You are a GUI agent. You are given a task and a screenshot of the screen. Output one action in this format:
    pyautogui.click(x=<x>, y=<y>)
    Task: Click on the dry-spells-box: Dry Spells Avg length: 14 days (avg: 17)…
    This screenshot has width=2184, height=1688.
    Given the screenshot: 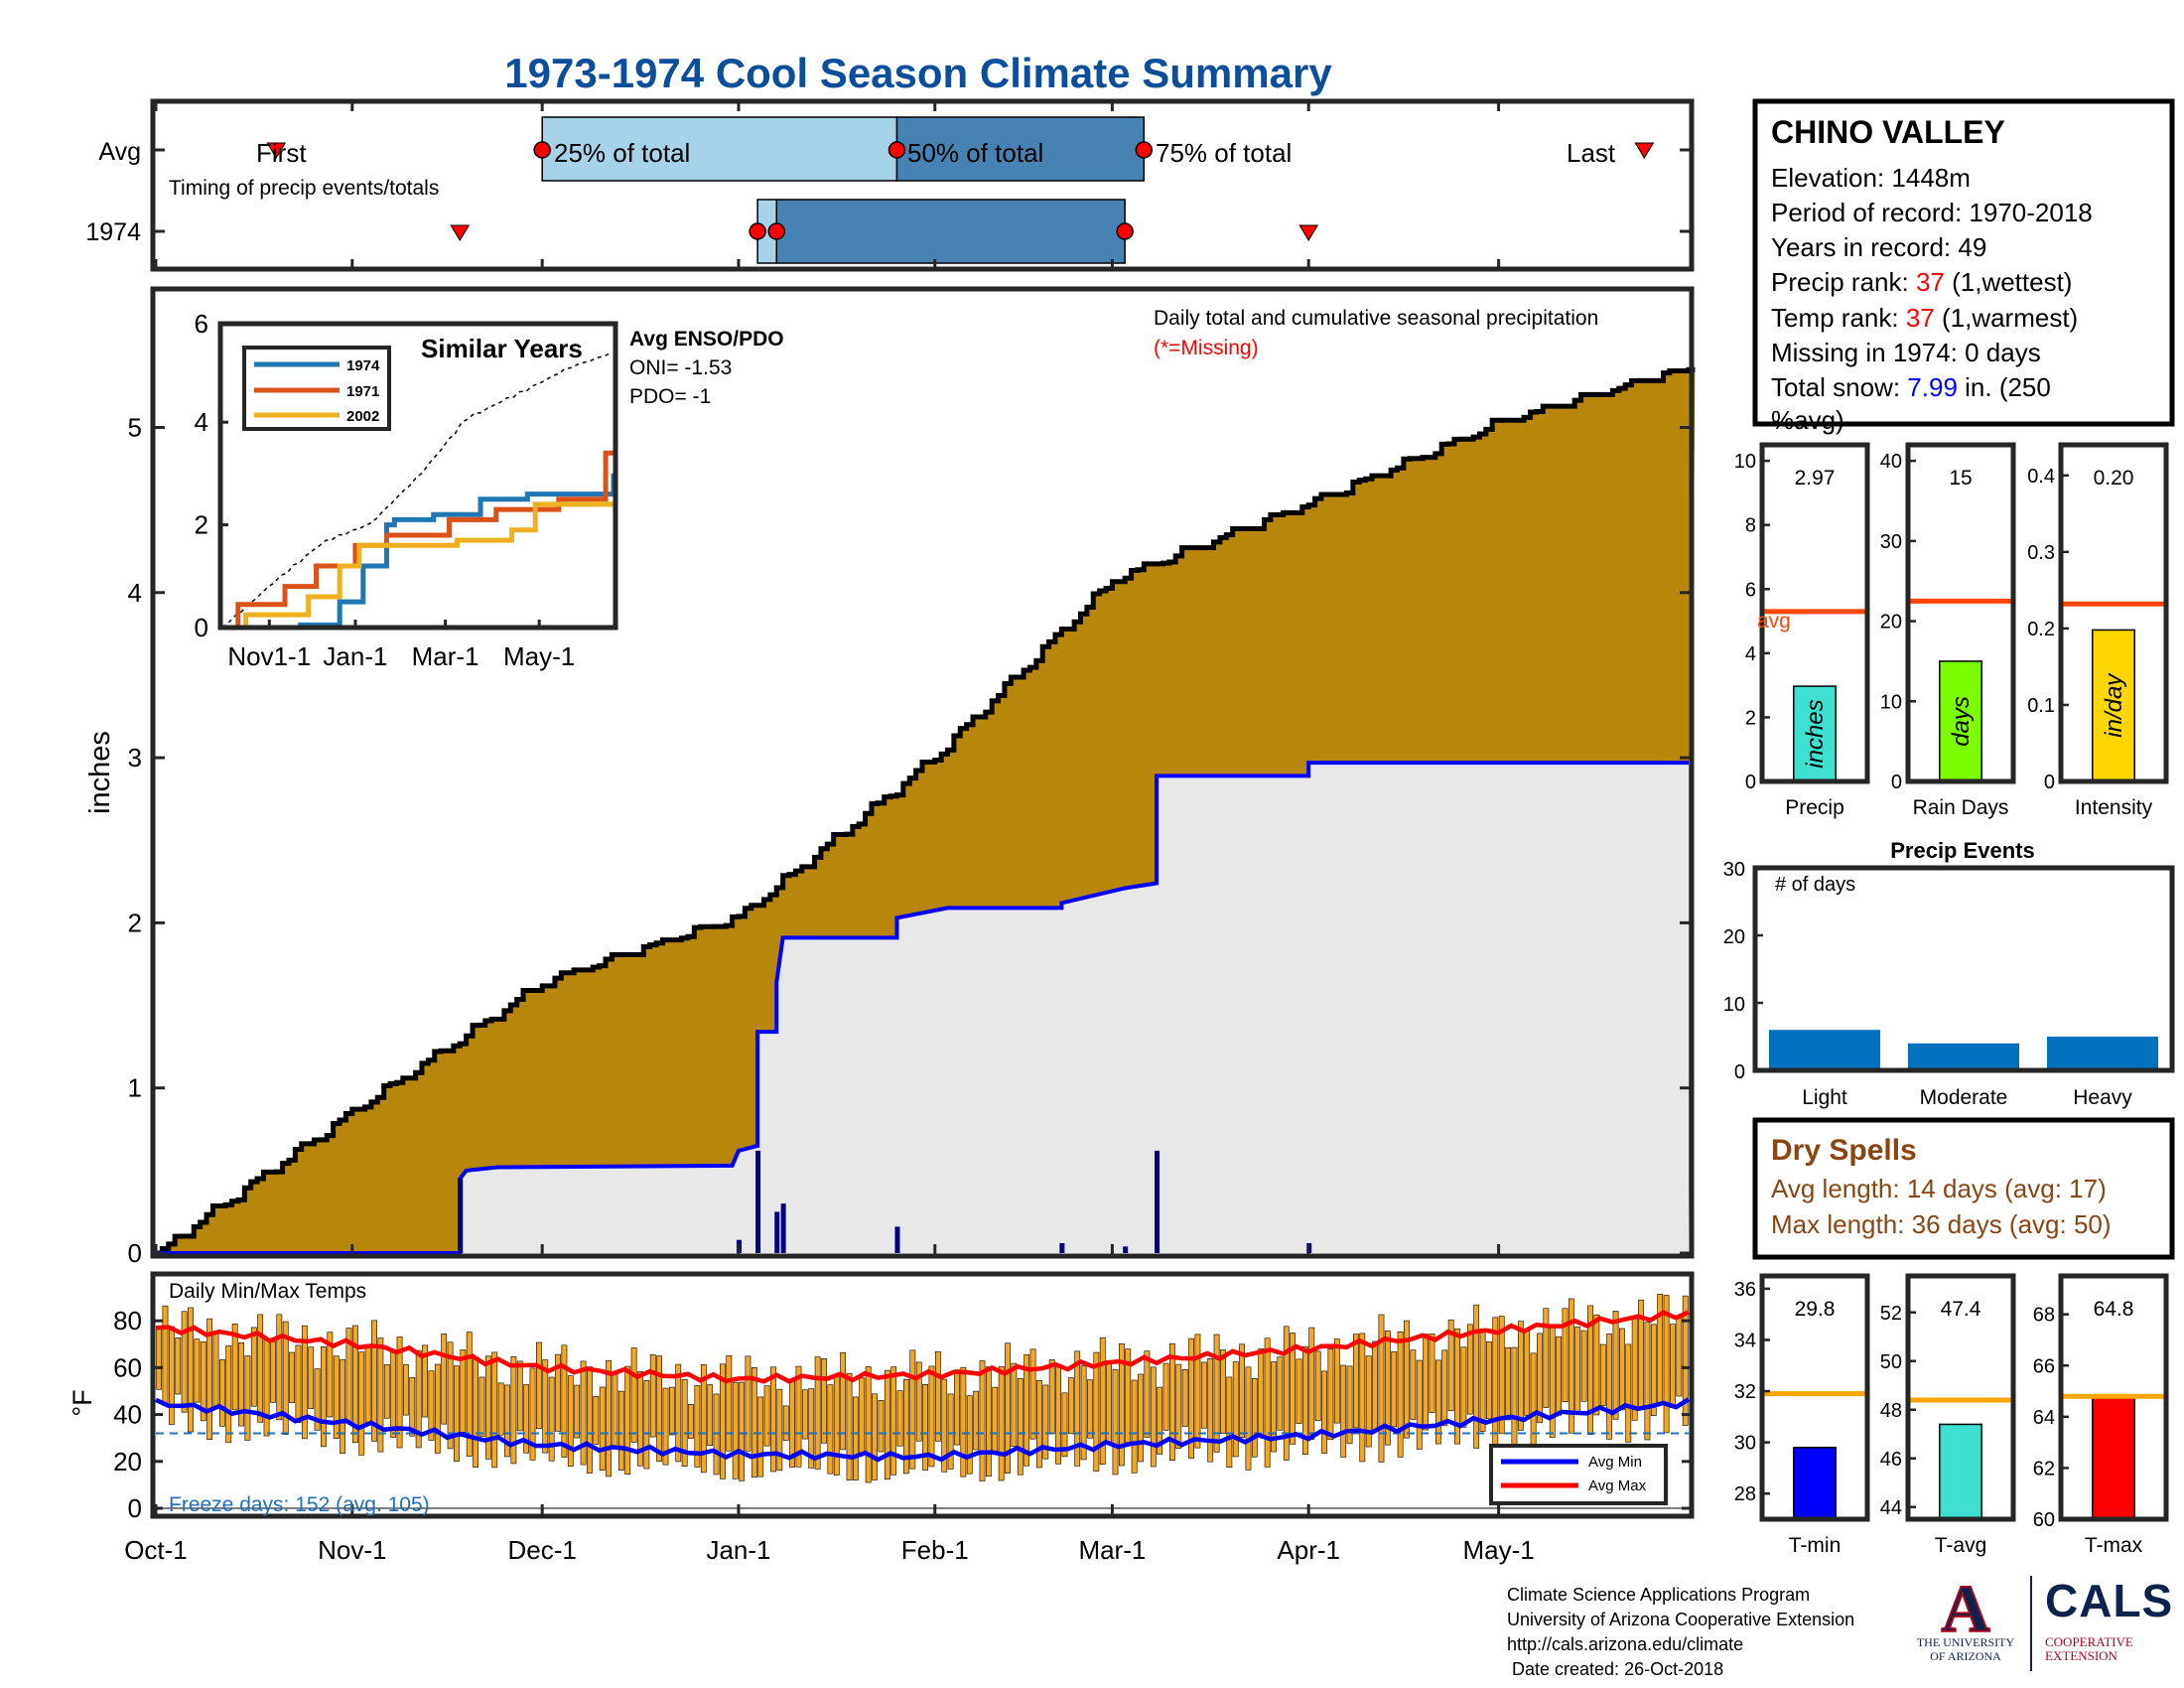 What is the action you would take?
    pyautogui.click(x=1963, y=1188)
    